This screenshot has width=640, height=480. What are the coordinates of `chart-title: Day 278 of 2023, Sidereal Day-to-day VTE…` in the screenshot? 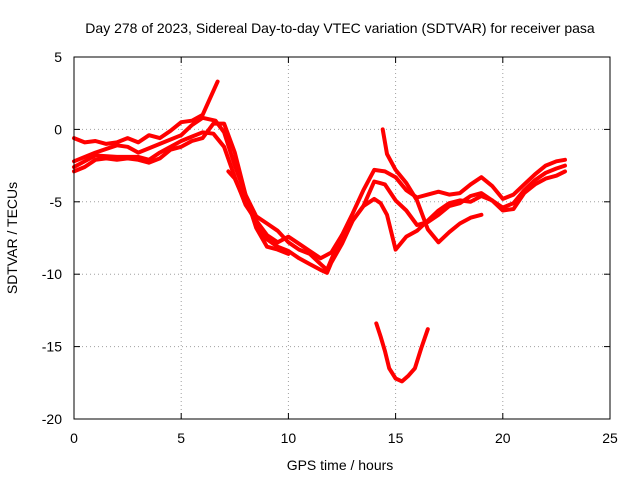 It's located at (340, 28).